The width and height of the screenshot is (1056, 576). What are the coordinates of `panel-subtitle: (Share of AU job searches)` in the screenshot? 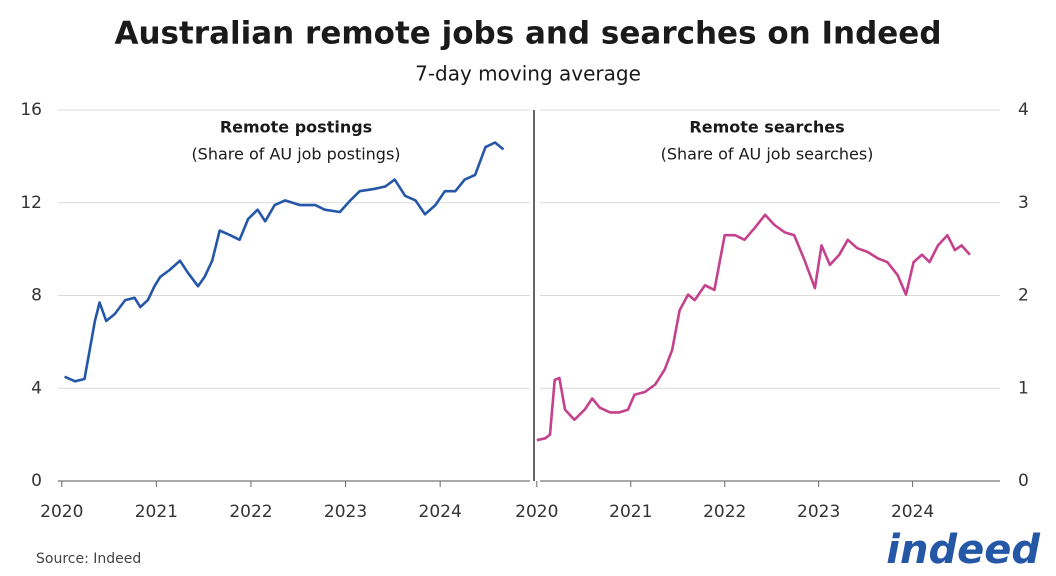 It's located at (767, 154).